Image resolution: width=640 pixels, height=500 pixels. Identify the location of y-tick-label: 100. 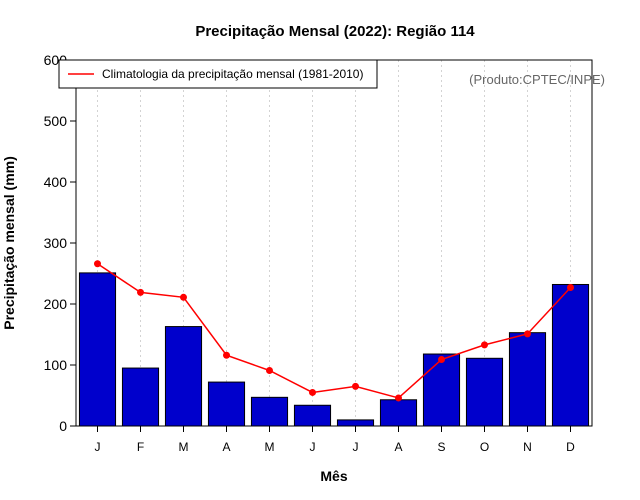
(56, 365).